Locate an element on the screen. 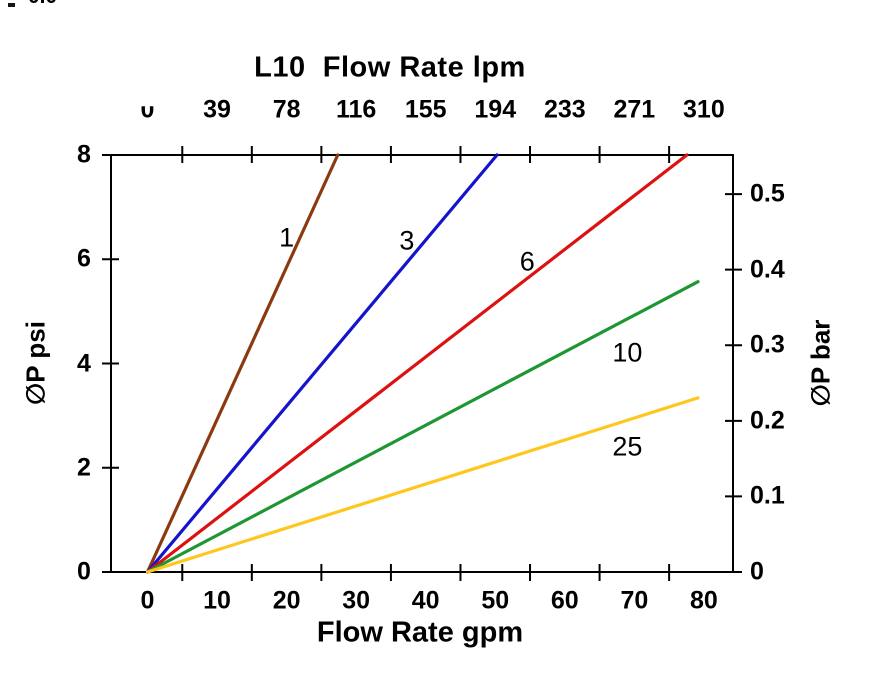  left-axis-tick-label: 0 is located at coordinates (84, 571).